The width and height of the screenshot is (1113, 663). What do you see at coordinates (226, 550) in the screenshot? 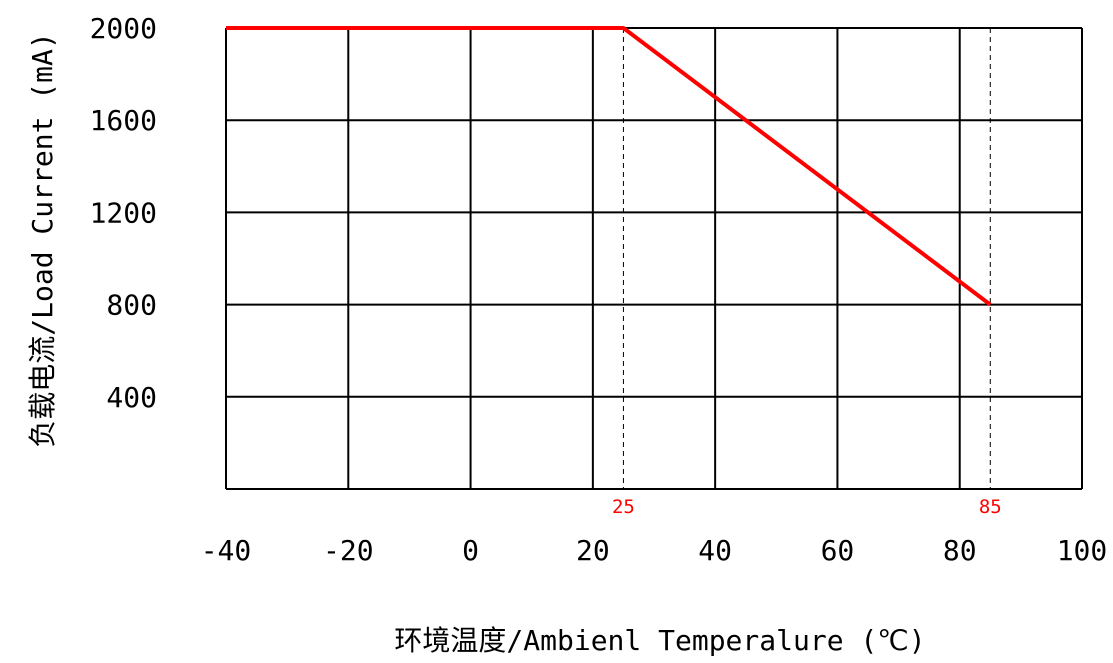
I see `x-tick-label: -40` at bounding box center [226, 550].